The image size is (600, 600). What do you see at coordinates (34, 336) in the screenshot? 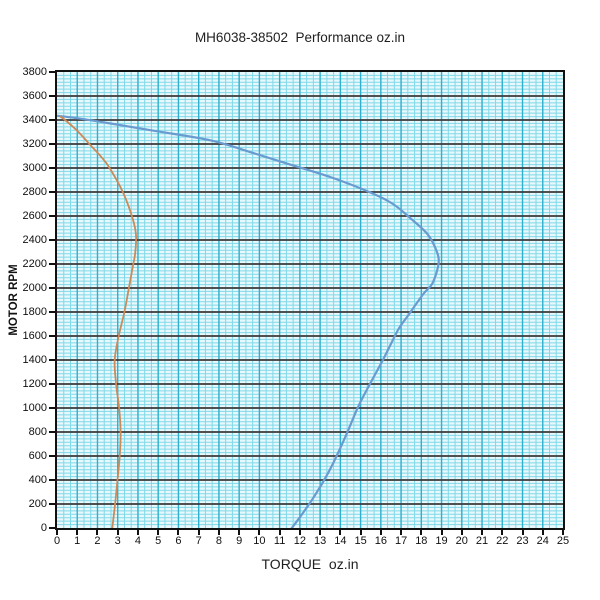
I see `y-tick-label: 1600` at bounding box center [34, 336].